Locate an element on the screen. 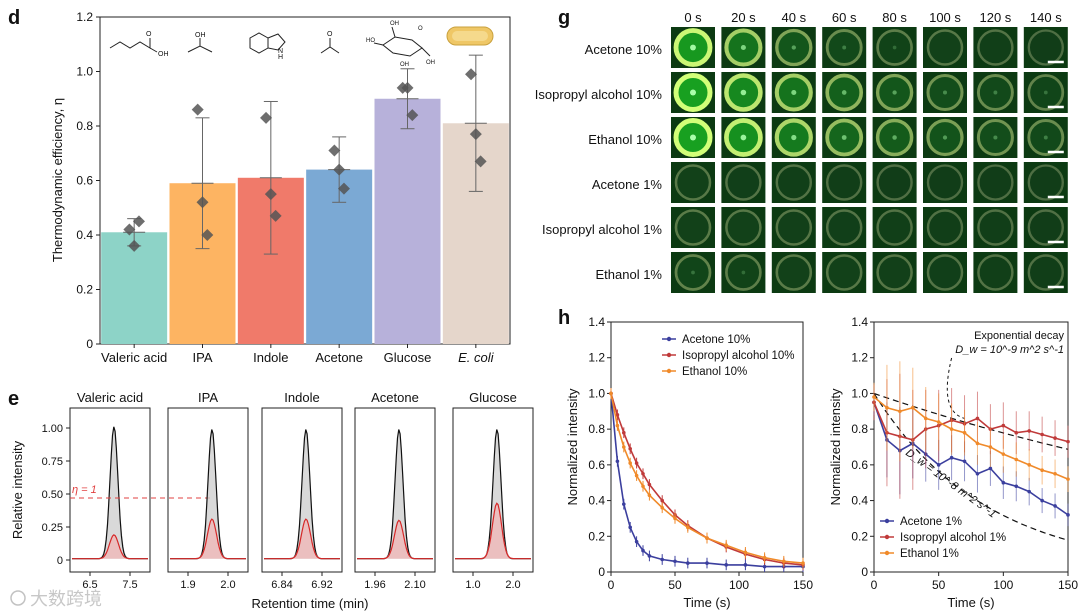  d-y-tick-label: 0.6 is located at coordinates (84, 181).